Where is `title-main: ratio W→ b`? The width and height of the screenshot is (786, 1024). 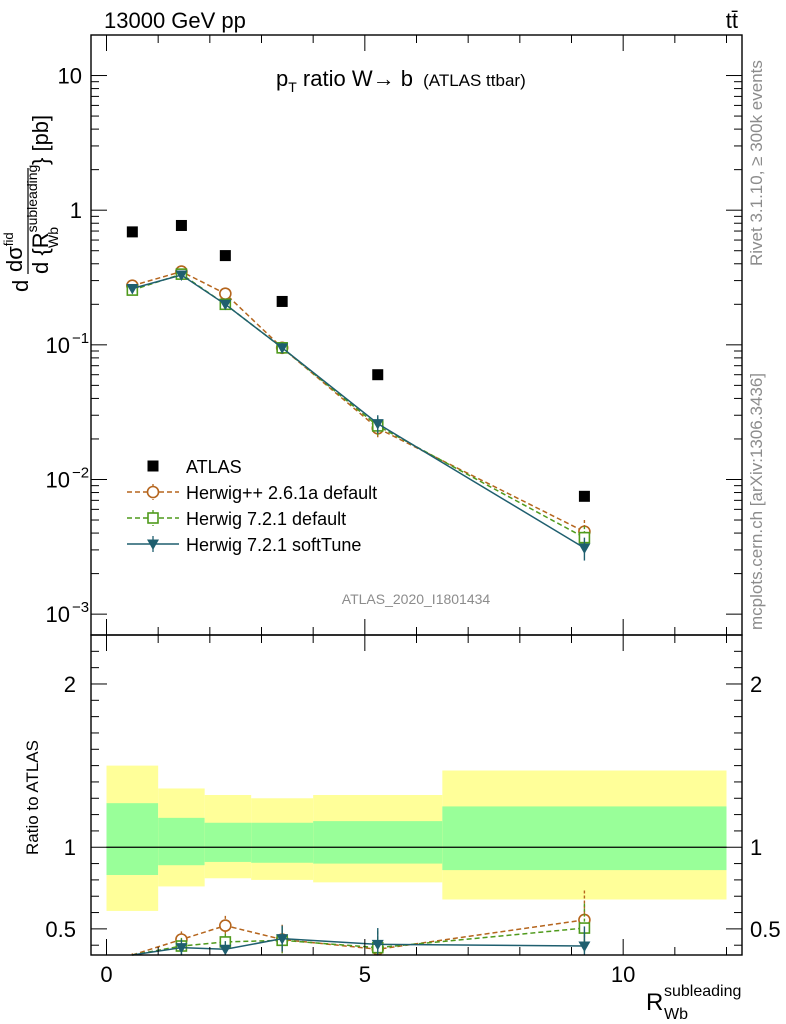
title-main: ratio W→ b is located at coordinates (355, 78).